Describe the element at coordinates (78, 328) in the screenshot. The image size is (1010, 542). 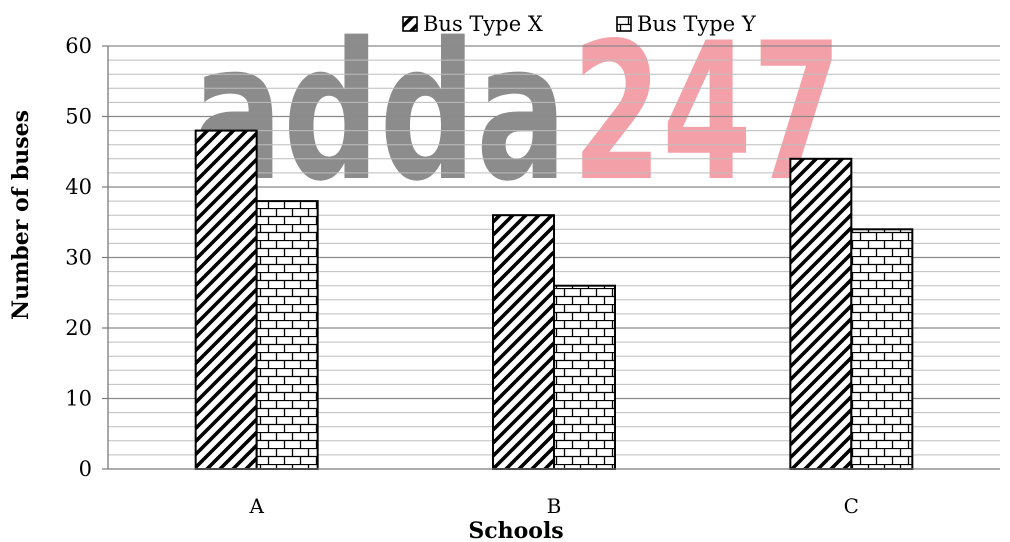
I see `y-tick-label: 20` at that location.